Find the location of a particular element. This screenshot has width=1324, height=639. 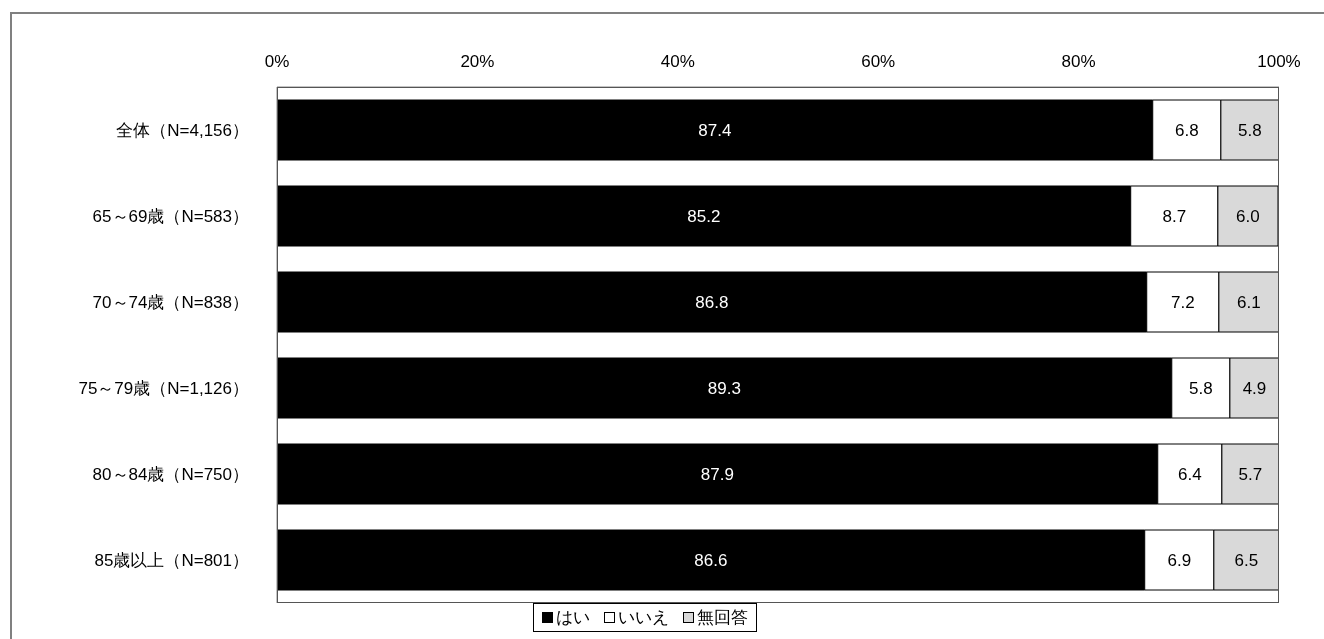

x-tick-label: 80% is located at coordinates (1078, 61).